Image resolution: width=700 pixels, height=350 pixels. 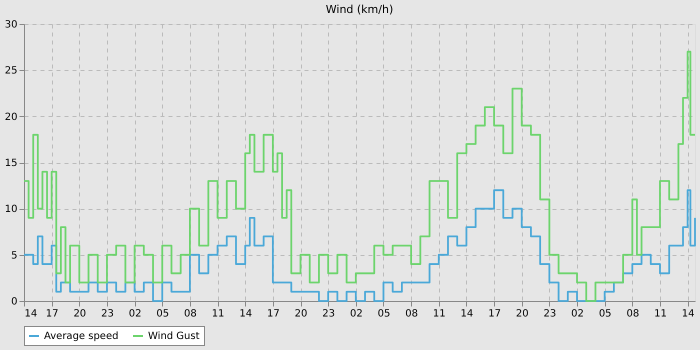 I want to click on y-tick-label: 0, so click(x=14, y=302).